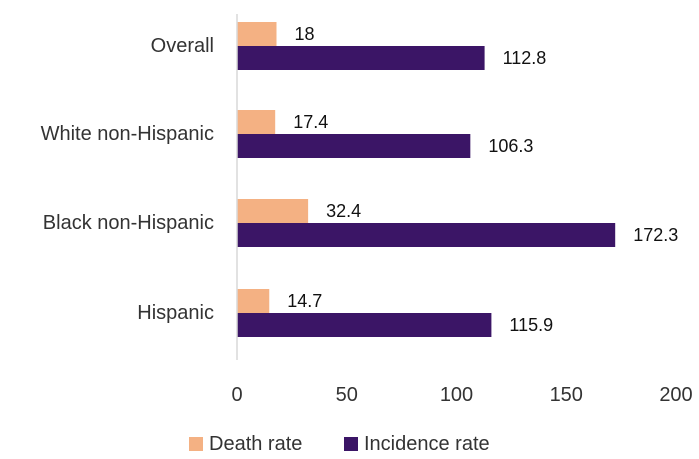  I want to click on category-label-white-non-hispanic: White non-Hispanic, so click(127, 134).